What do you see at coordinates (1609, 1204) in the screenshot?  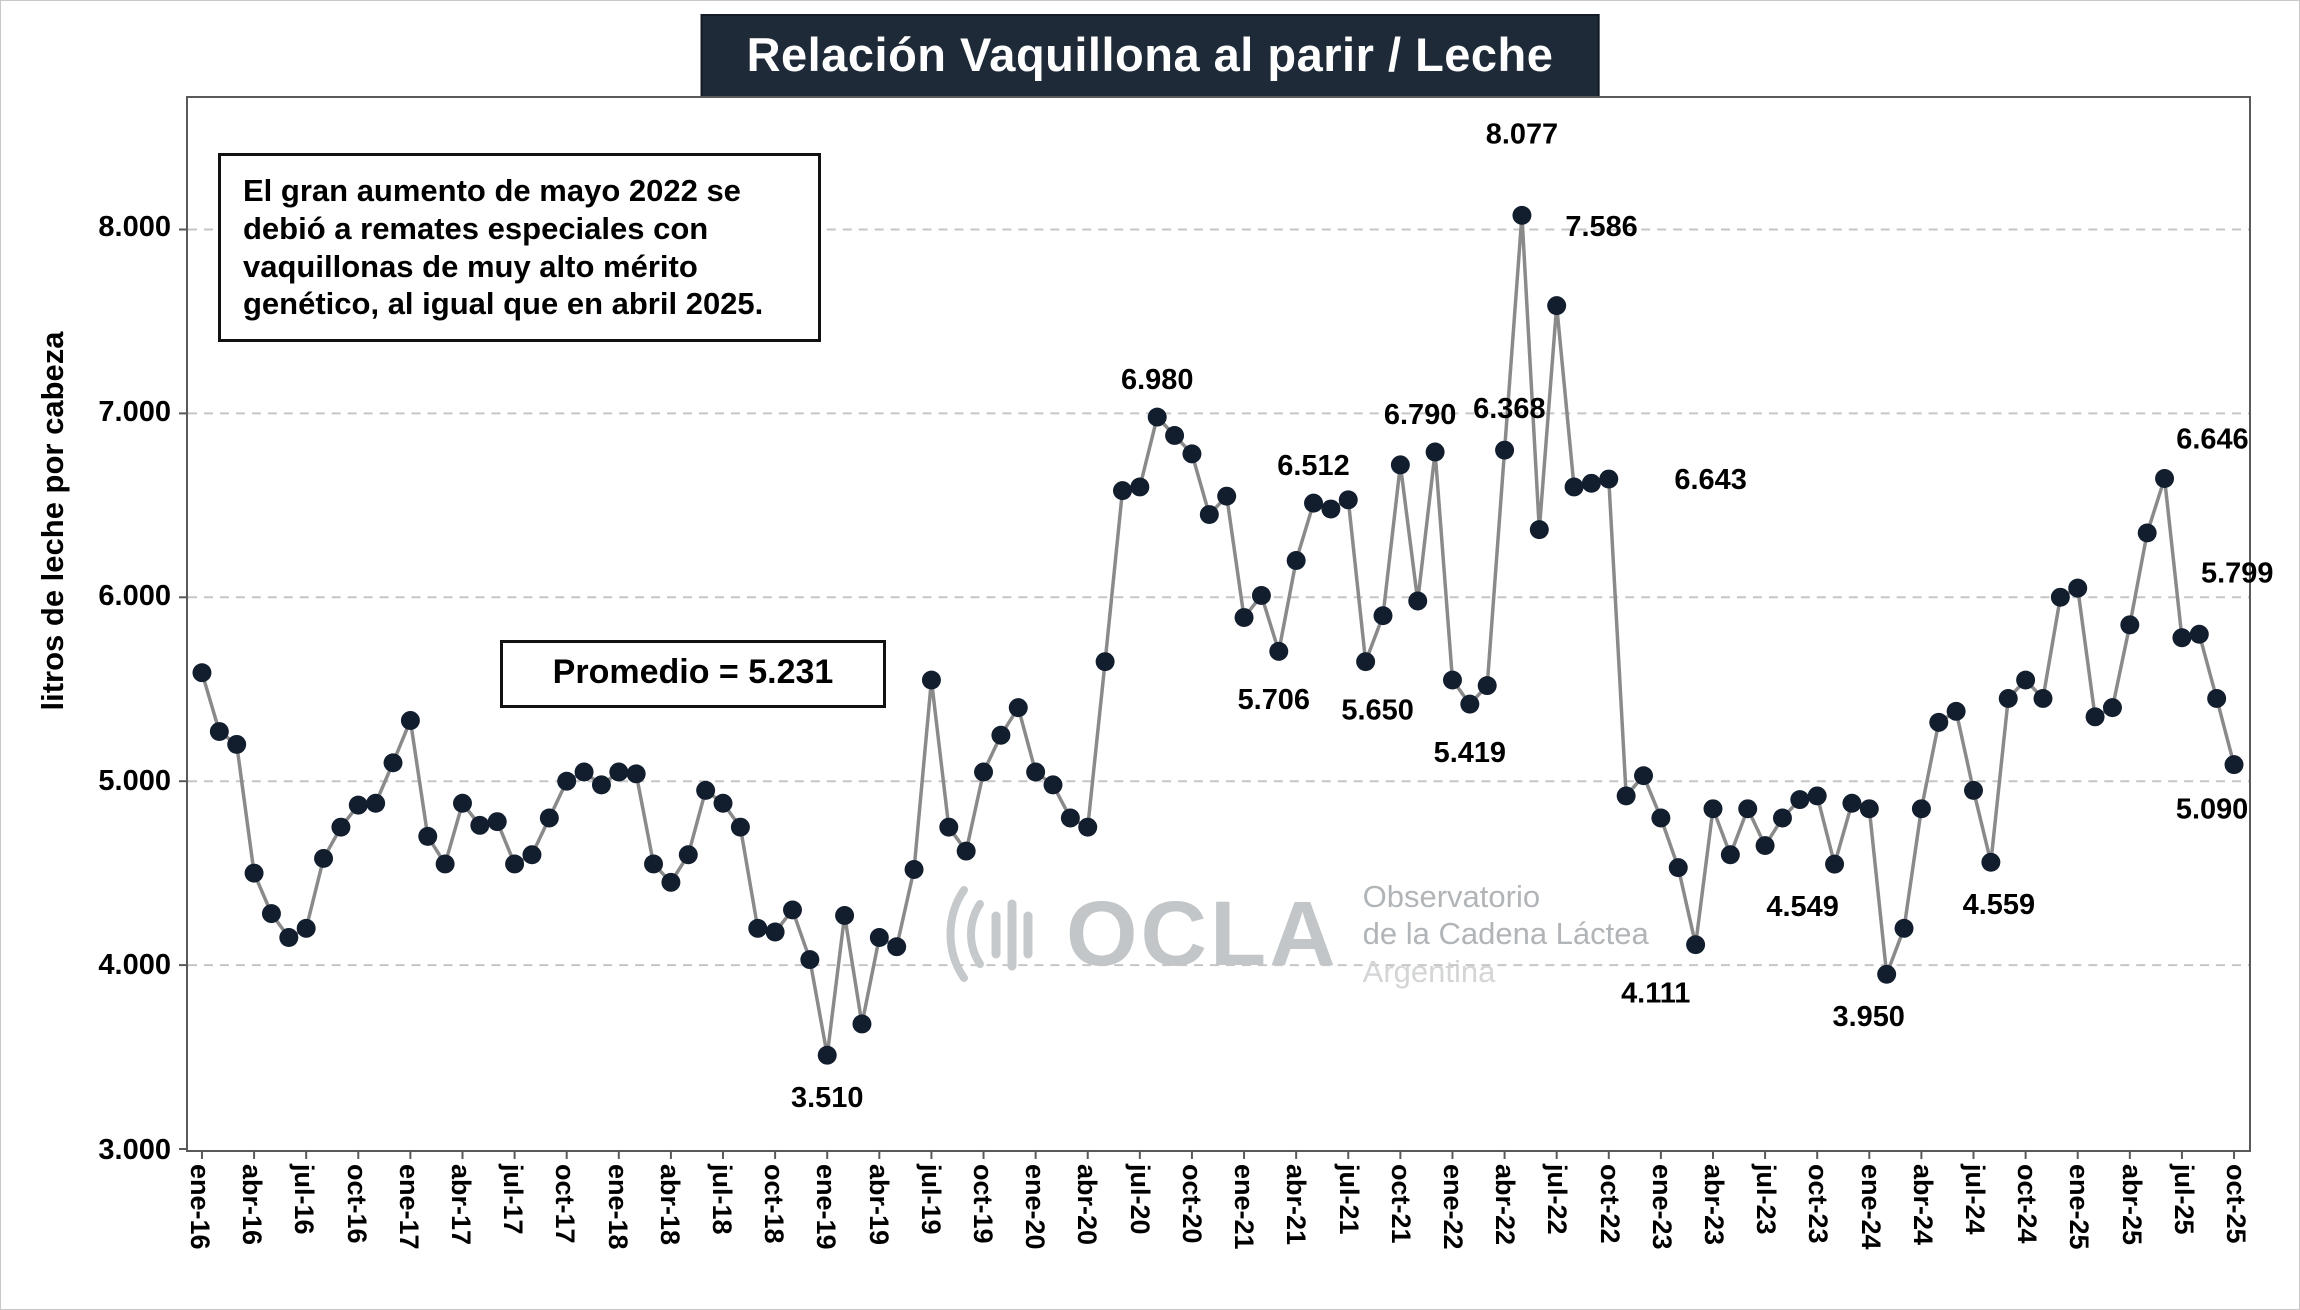 I see `x-tick-label: oct-22` at bounding box center [1609, 1204].